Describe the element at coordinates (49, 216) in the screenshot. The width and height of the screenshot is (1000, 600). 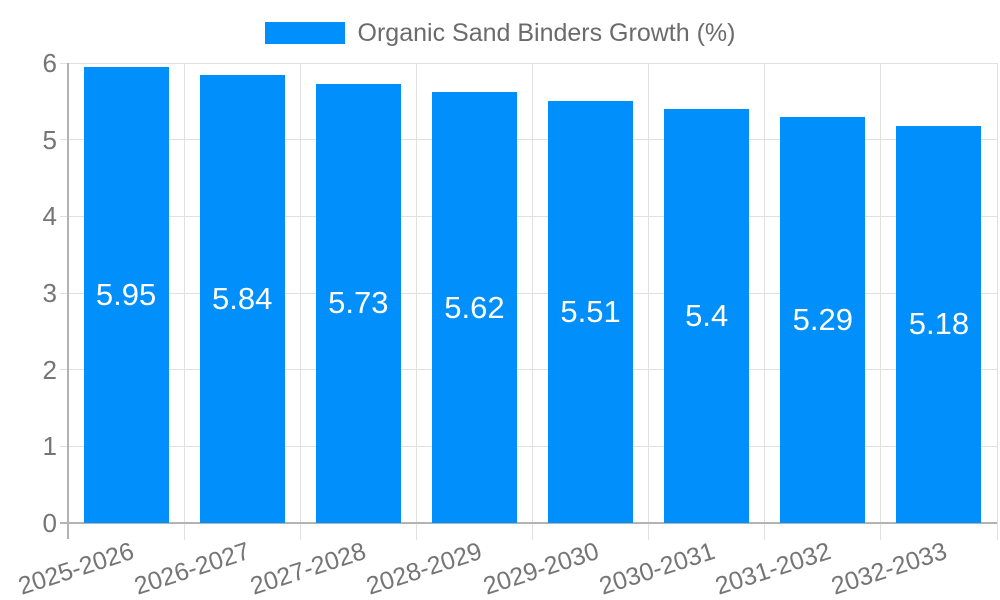
I see `y-axis-label: 4` at that location.